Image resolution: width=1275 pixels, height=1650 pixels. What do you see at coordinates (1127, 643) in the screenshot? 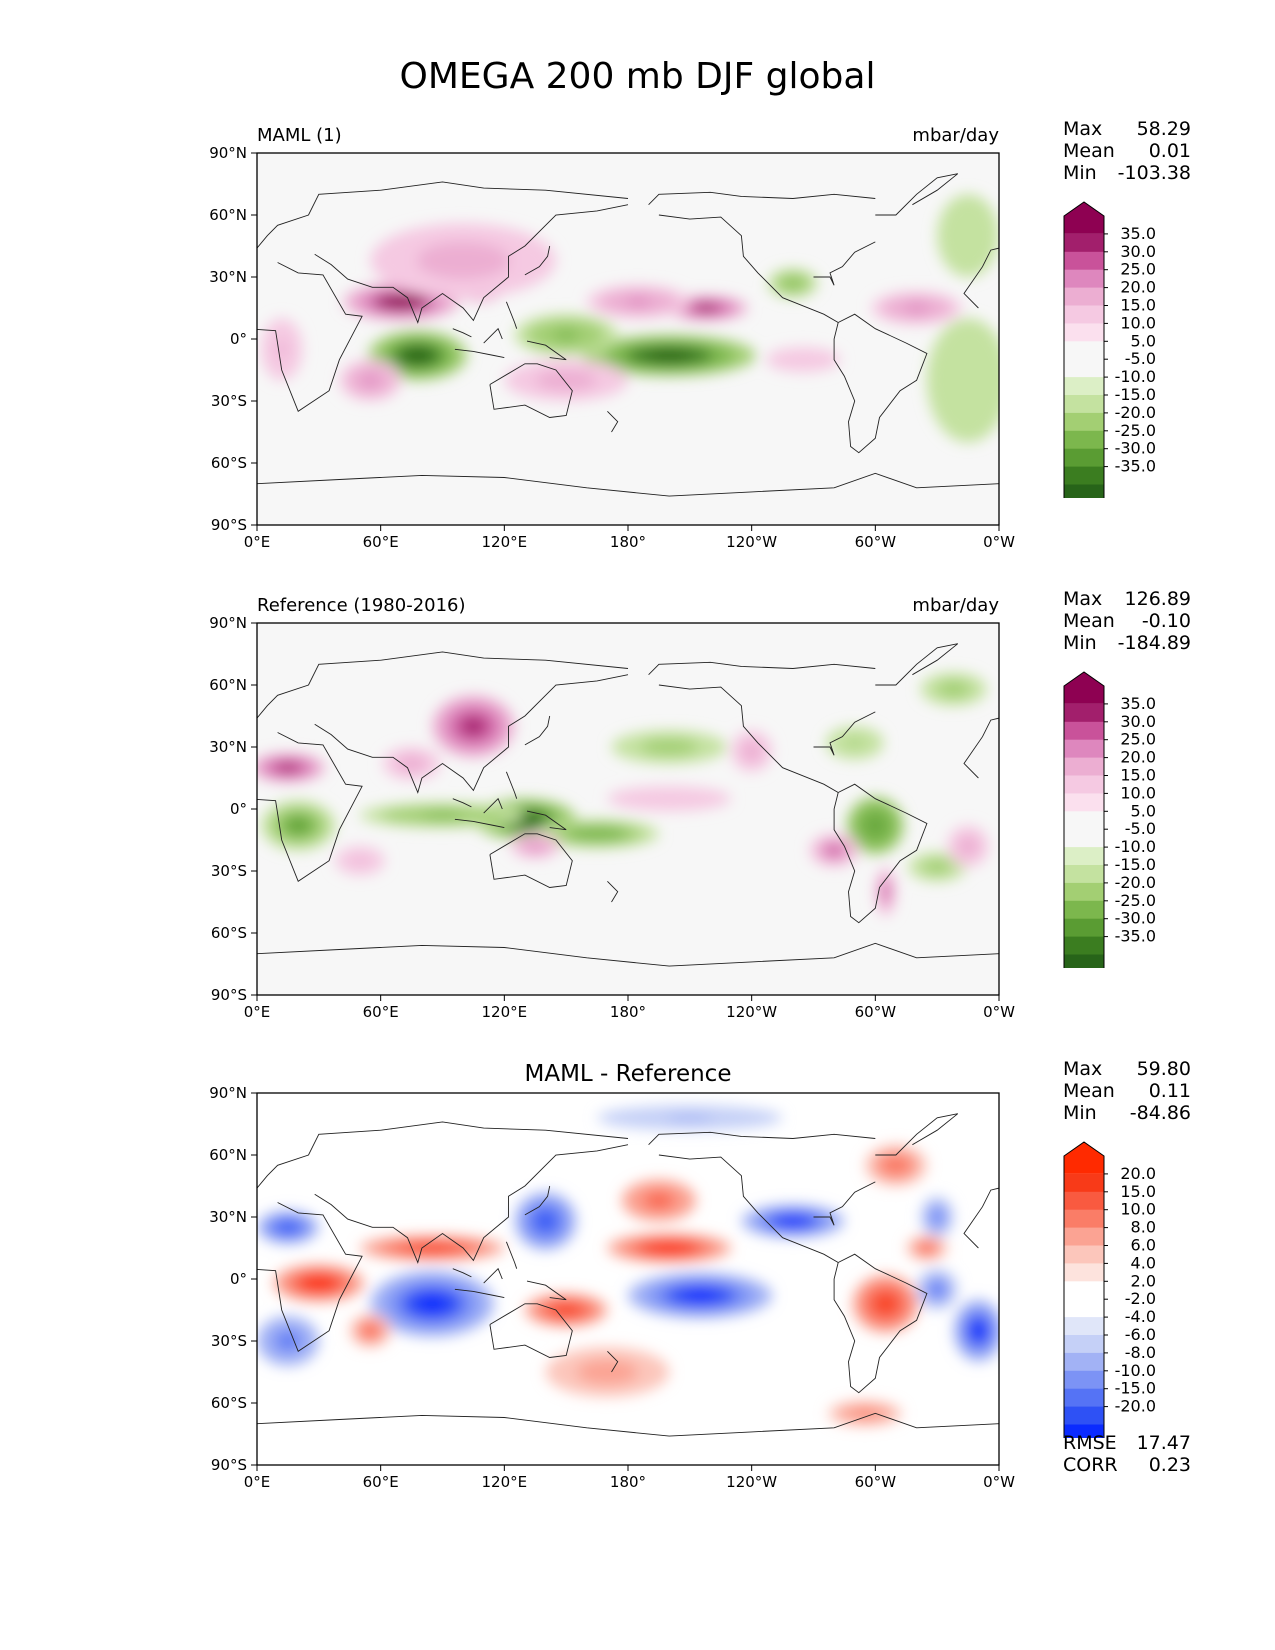
I see `stat-min: Min -184.89` at bounding box center [1127, 643].